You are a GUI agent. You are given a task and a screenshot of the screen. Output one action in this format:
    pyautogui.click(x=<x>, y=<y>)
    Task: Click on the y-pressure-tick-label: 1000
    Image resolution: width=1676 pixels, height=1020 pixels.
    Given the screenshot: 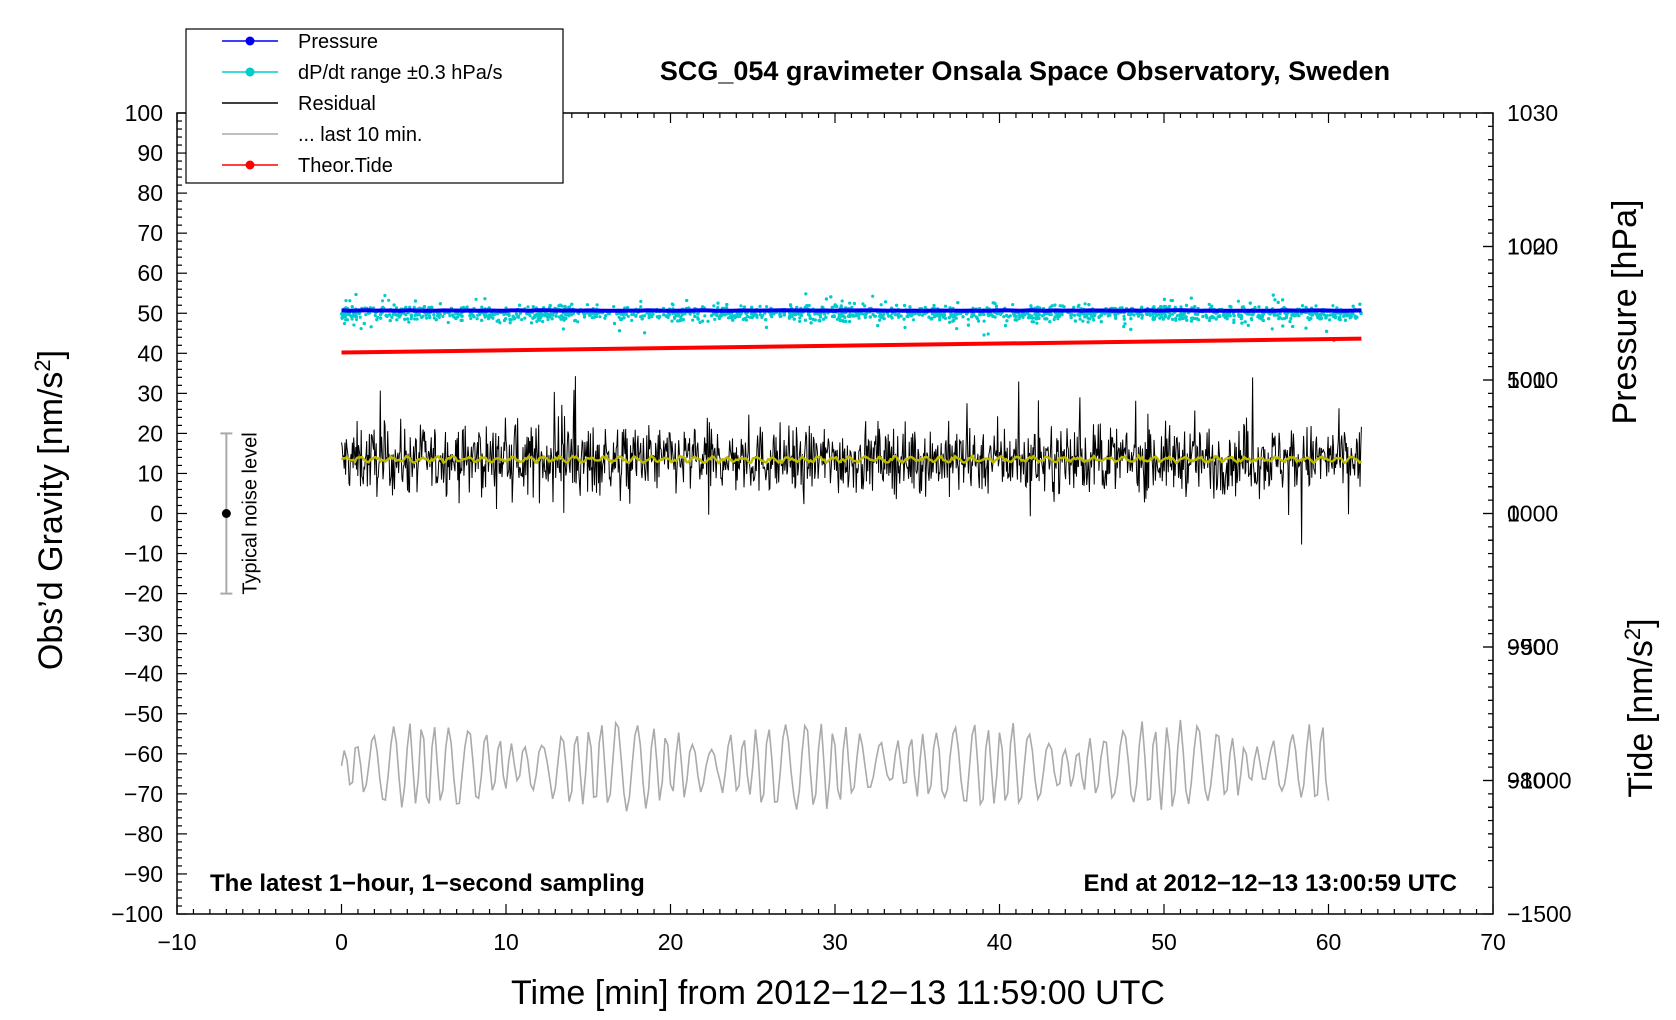 What is the action you would take?
    pyautogui.click(x=1532, y=514)
    